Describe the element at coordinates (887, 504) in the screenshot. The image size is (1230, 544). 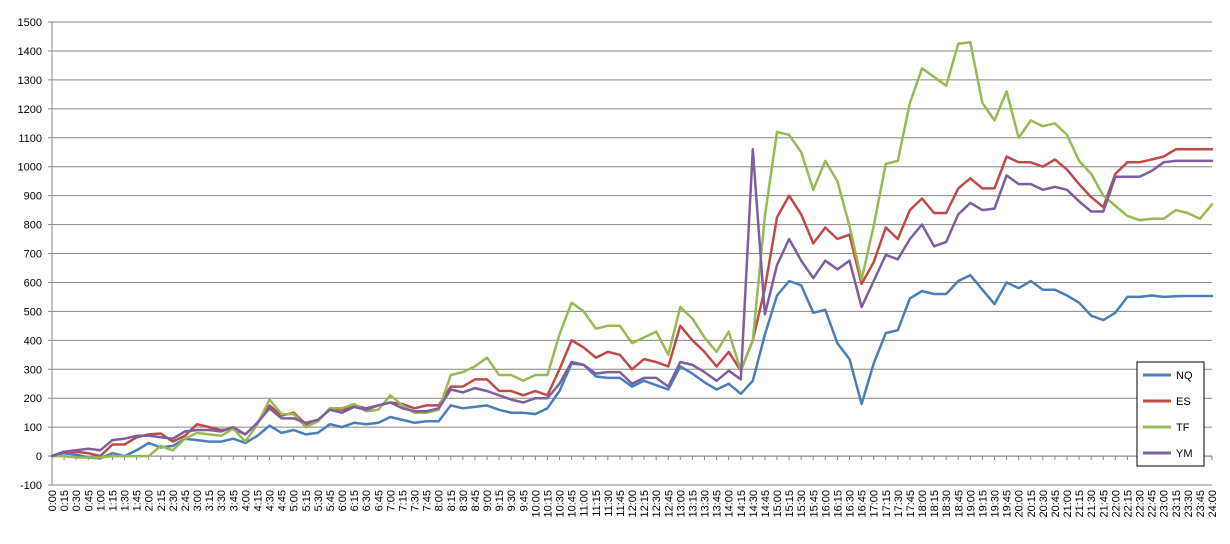
I see `x-tick-label: 17:15` at that location.